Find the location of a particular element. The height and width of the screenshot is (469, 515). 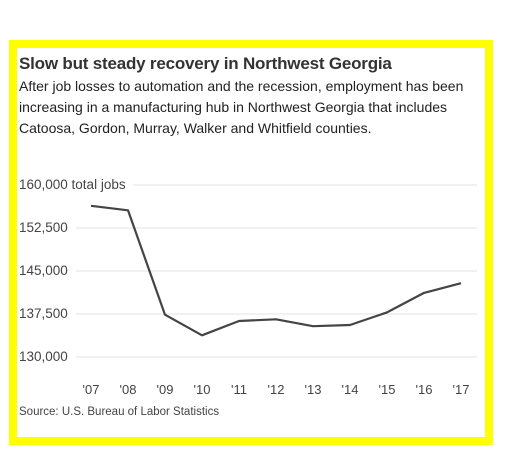

x-tick-label: '16 is located at coordinates (424, 389).